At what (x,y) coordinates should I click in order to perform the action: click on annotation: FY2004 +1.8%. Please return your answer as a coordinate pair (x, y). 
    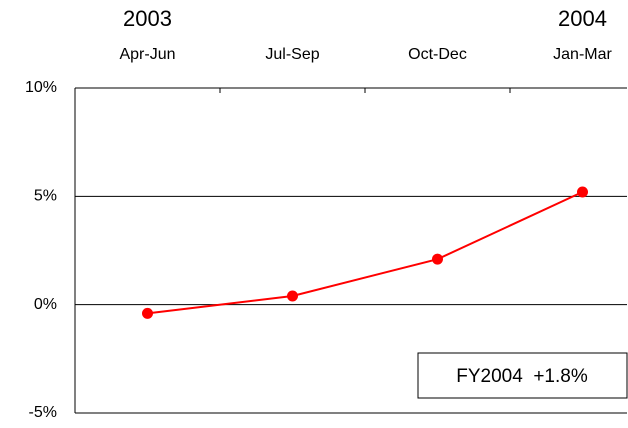
    Looking at the image, I should click on (522, 376).